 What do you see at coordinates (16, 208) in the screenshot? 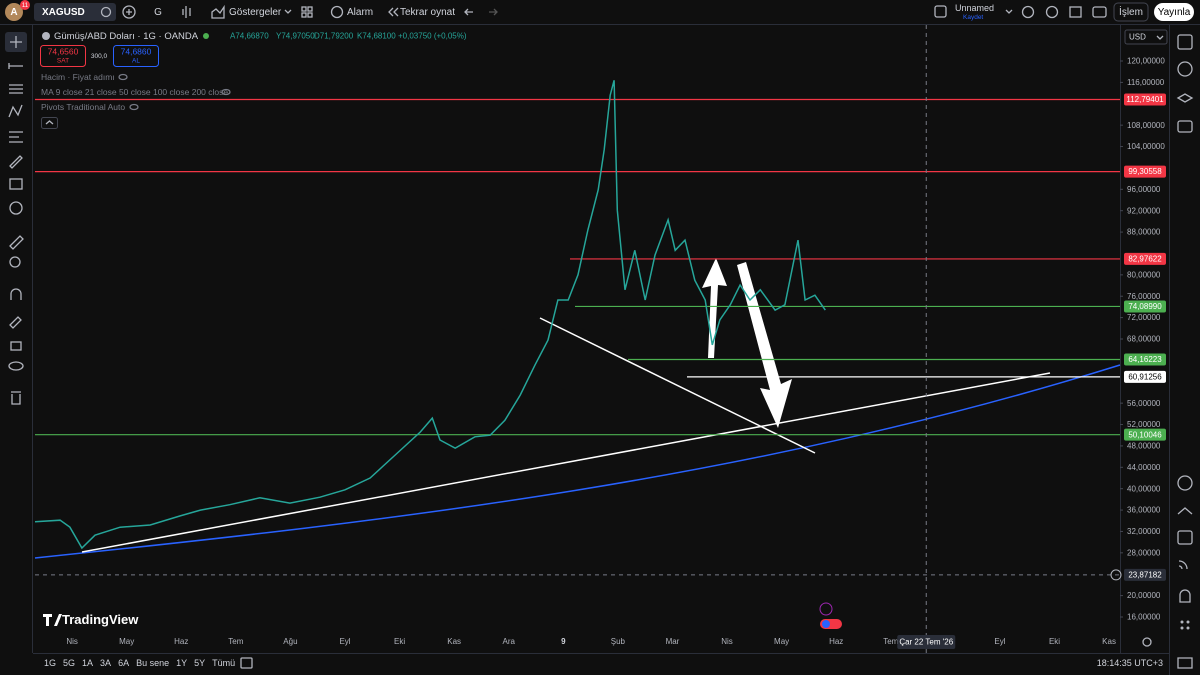
I see `emoji-tool` at bounding box center [16, 208].